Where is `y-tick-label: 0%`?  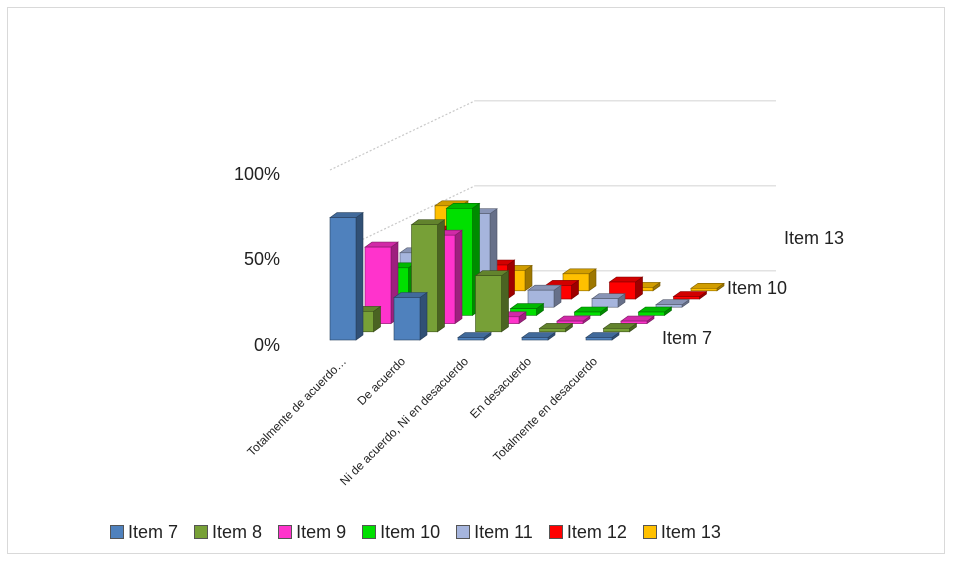 y-tick-label: 0% is located at coordinates (267, 345).